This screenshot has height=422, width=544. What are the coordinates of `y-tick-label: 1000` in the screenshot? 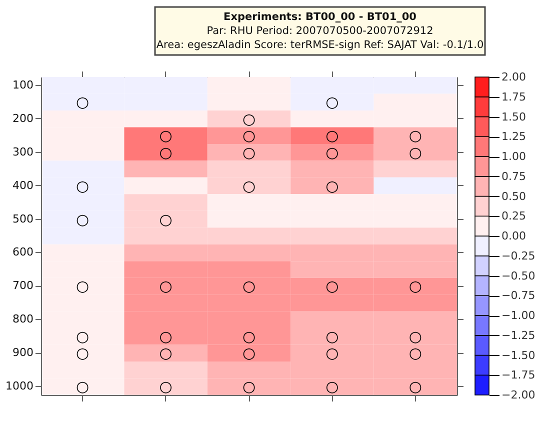 It's located at (20, 386).